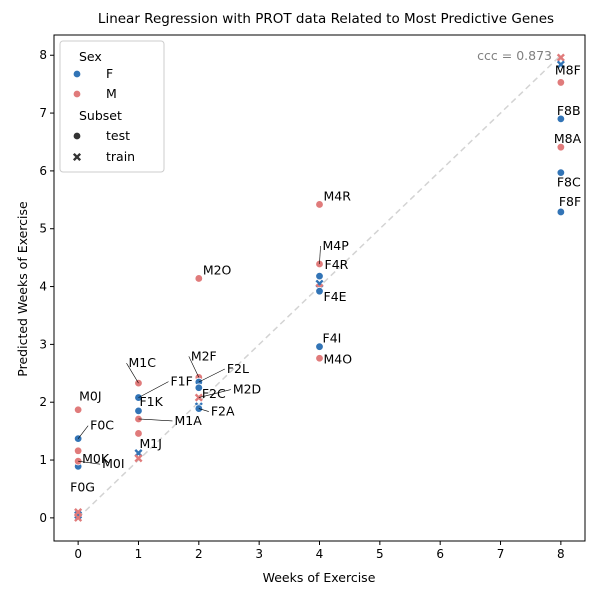 This screenshot has height=604, width=600. Describe the element at coordinates (43, 113) in the screenshot. I see `y-tick-label: 7` at that location.